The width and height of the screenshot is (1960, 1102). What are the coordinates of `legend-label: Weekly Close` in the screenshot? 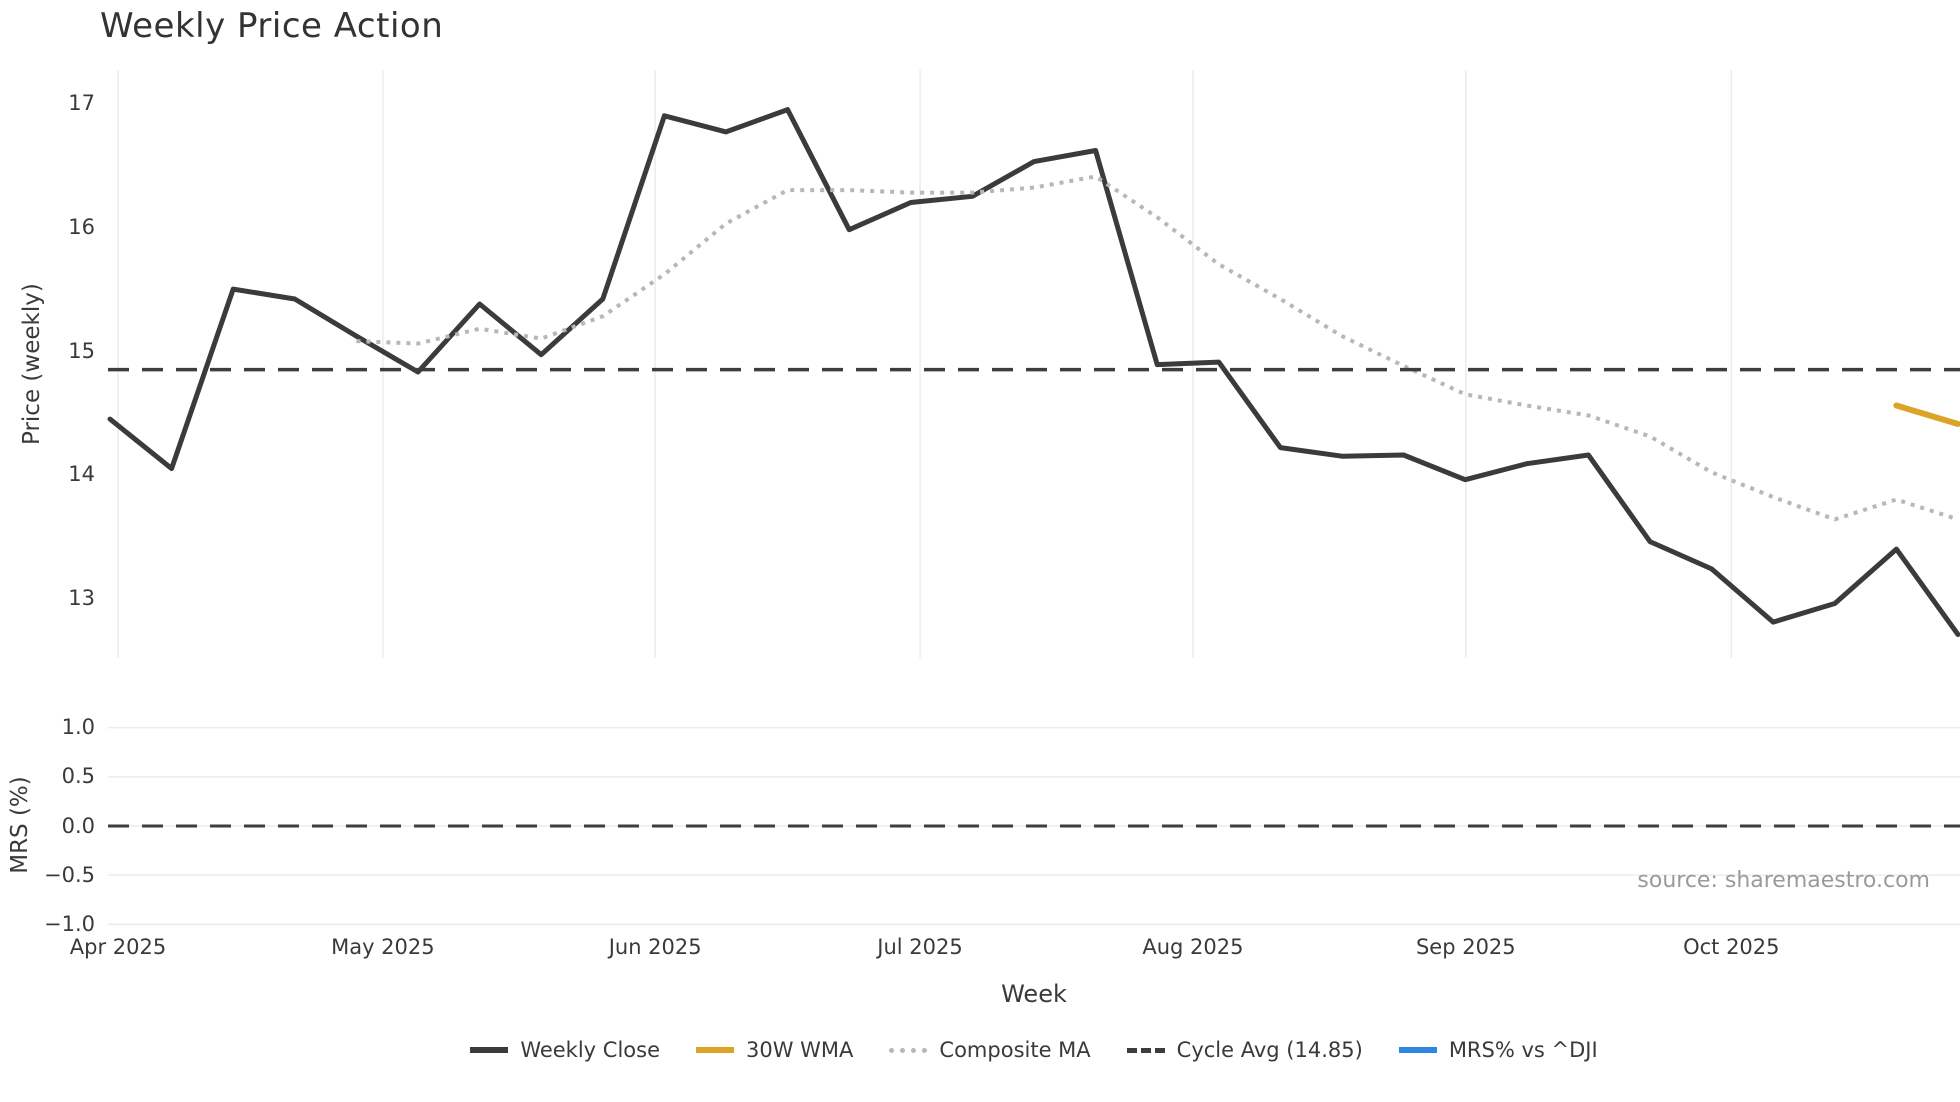 It's located at (590, 1050).